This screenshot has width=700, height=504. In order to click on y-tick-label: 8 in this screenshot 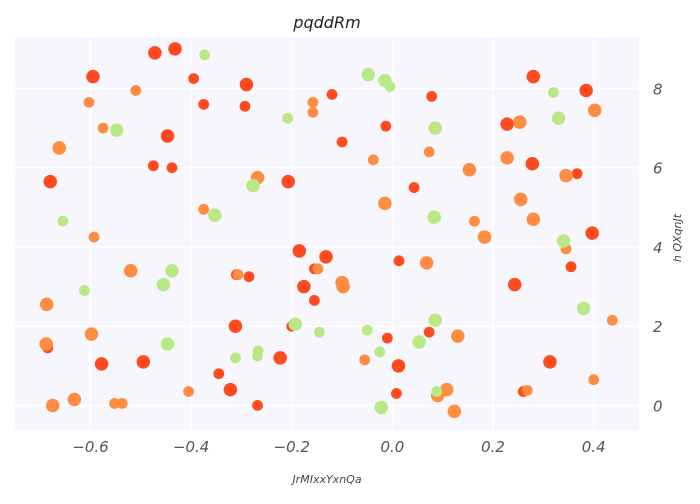, I will do `click(658, 90)`.